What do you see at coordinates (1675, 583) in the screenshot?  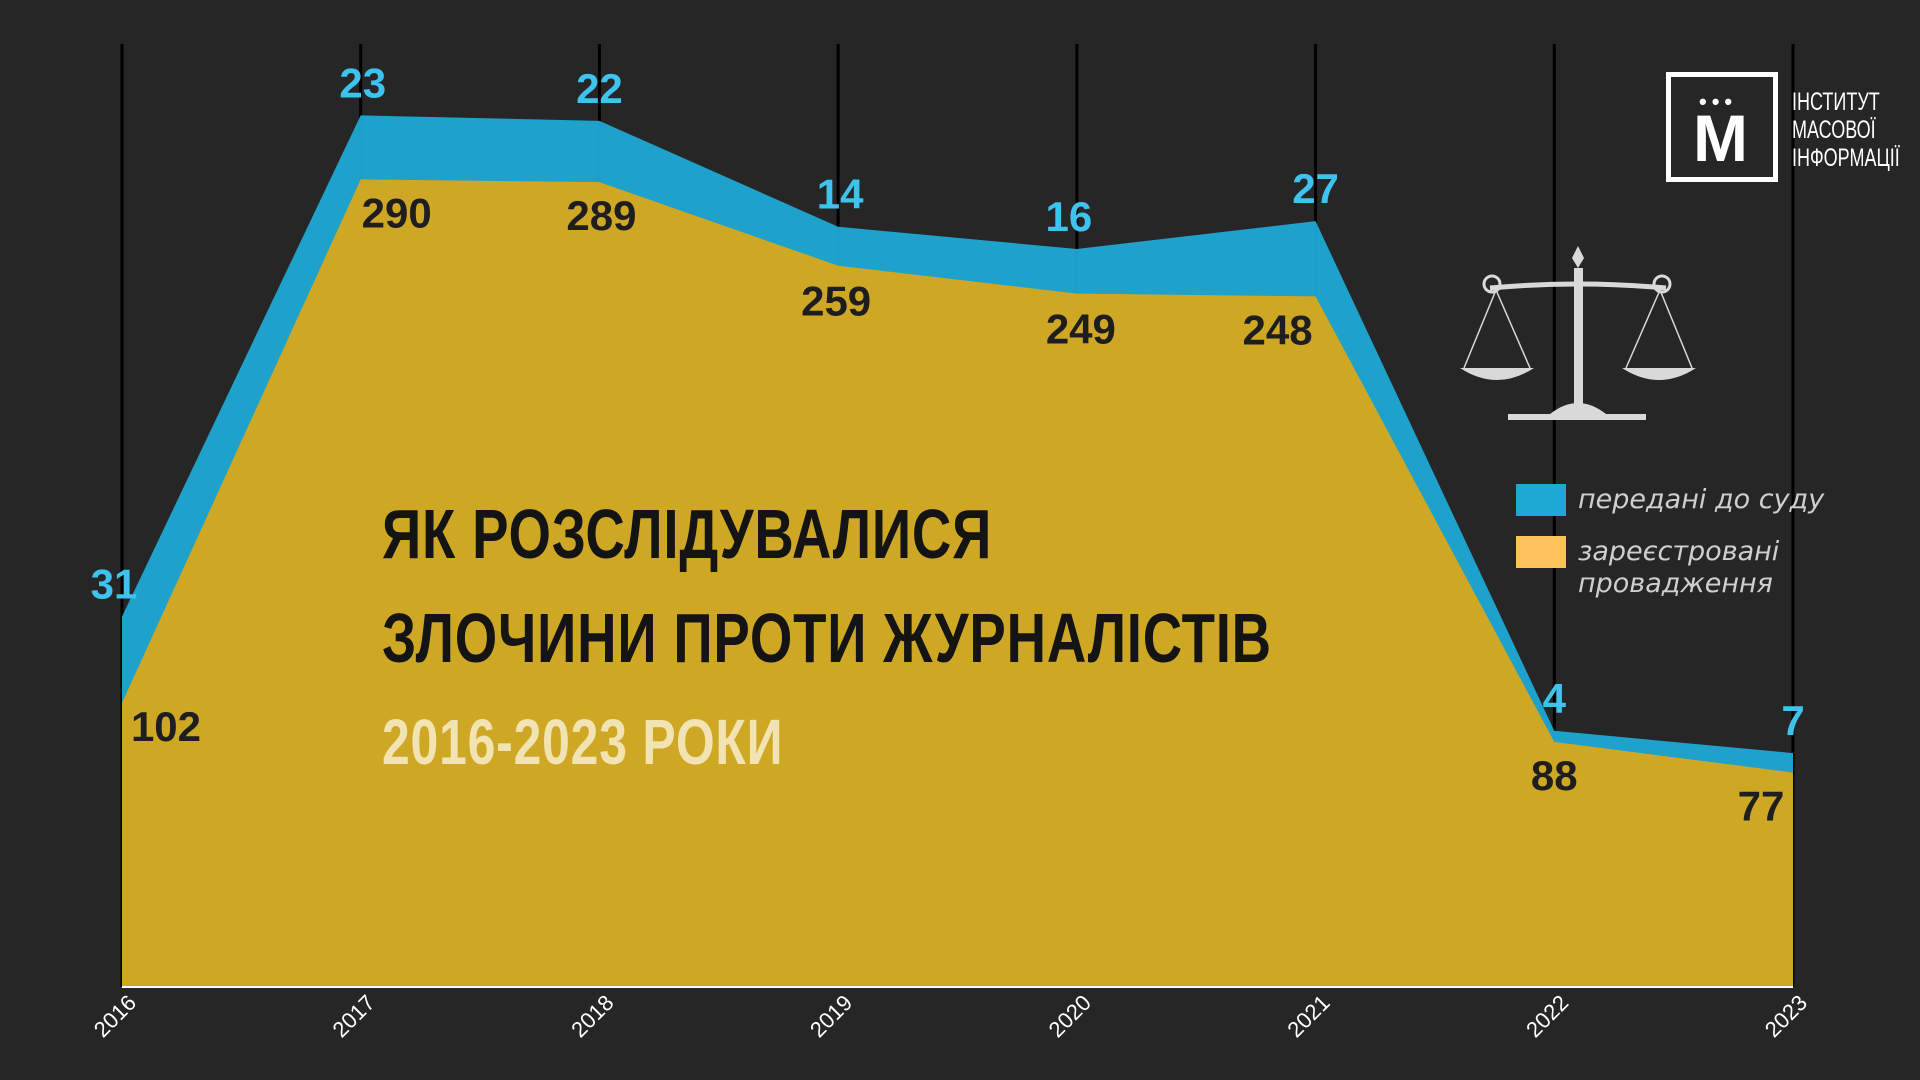 I see `legend-label-registered-line-2: провадження` at bounding box center [1675, 583].